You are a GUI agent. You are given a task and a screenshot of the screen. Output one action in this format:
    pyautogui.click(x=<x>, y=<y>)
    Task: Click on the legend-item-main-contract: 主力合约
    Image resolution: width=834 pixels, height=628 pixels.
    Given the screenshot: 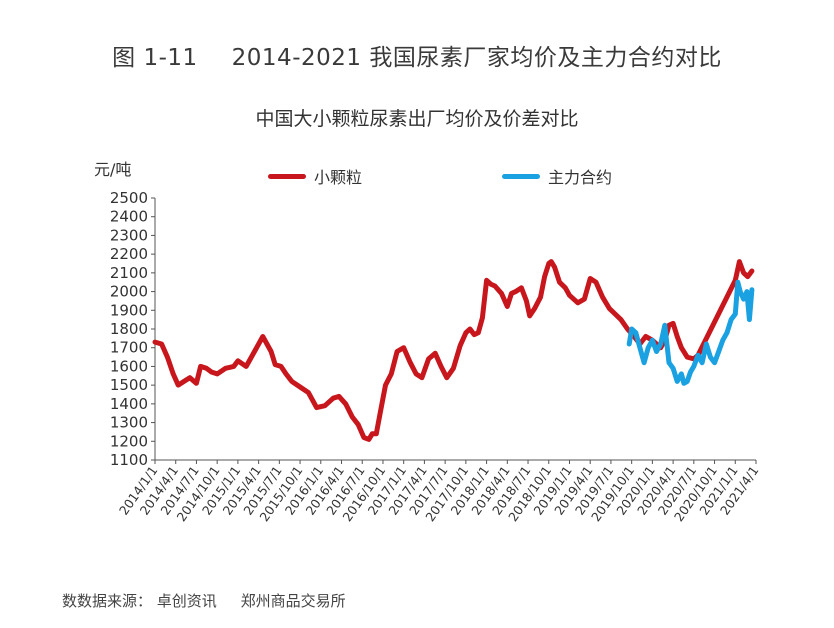 What is the action you would take?
    pyautogui.click(x=557, y=176)
    